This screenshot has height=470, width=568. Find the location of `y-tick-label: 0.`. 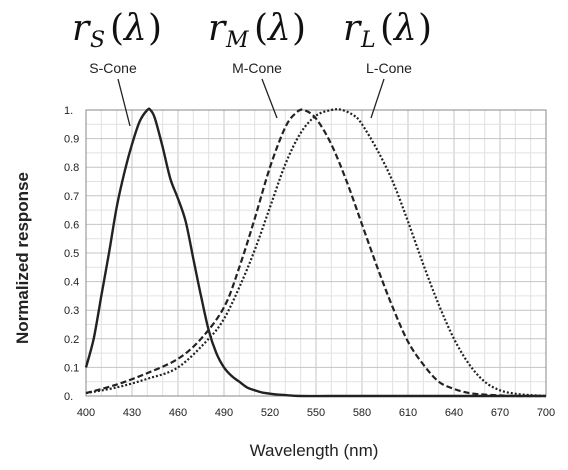

y-tick-label: 0. is located at coordinates (68, 397).